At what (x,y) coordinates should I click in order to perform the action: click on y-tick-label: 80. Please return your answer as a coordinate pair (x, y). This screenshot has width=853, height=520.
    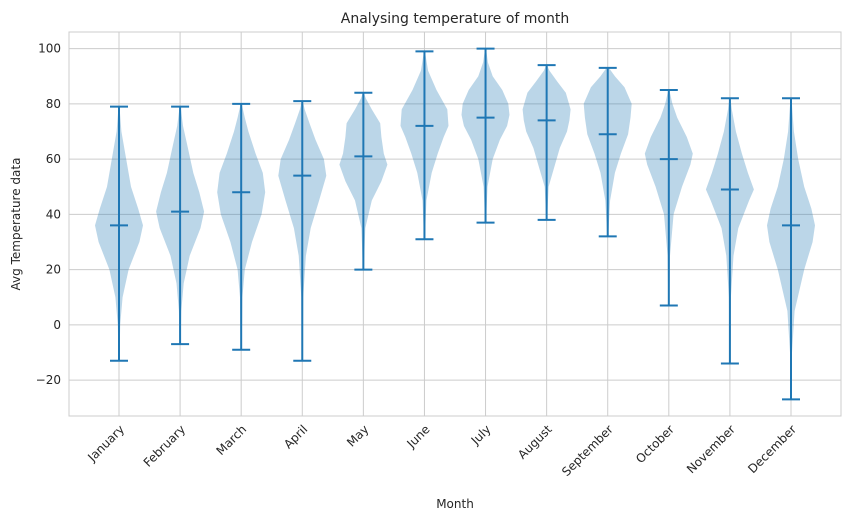
    Looking at the image, I should click on (53, 104).